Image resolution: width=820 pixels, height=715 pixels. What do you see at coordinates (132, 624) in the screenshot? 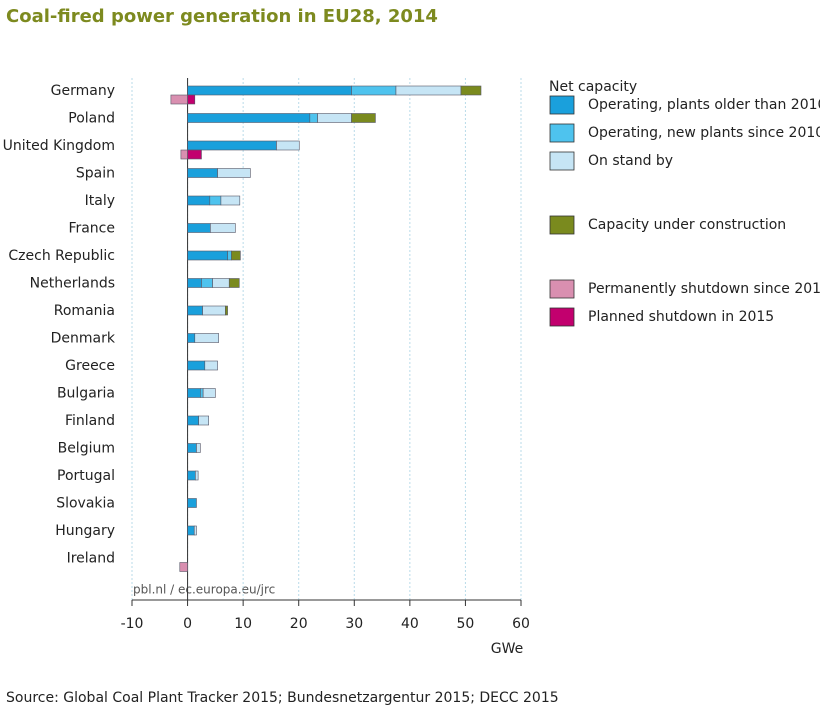
I see `x-tick-label: -10` at bounding box center [132, 624].